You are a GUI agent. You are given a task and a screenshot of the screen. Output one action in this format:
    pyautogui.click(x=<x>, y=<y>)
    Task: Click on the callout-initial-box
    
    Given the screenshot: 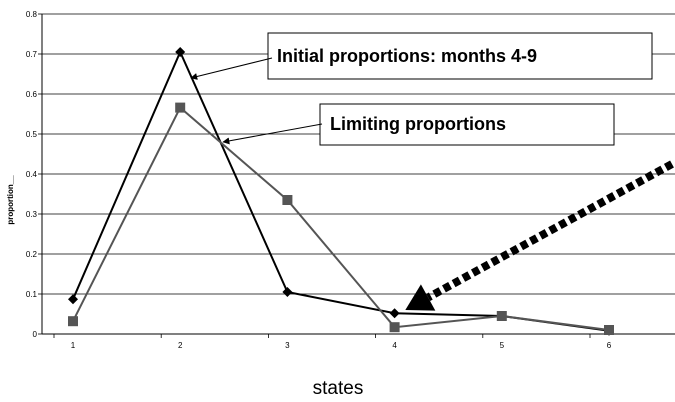 What is the action you would take?
    pyautogui.click(x=460, y=56)
    